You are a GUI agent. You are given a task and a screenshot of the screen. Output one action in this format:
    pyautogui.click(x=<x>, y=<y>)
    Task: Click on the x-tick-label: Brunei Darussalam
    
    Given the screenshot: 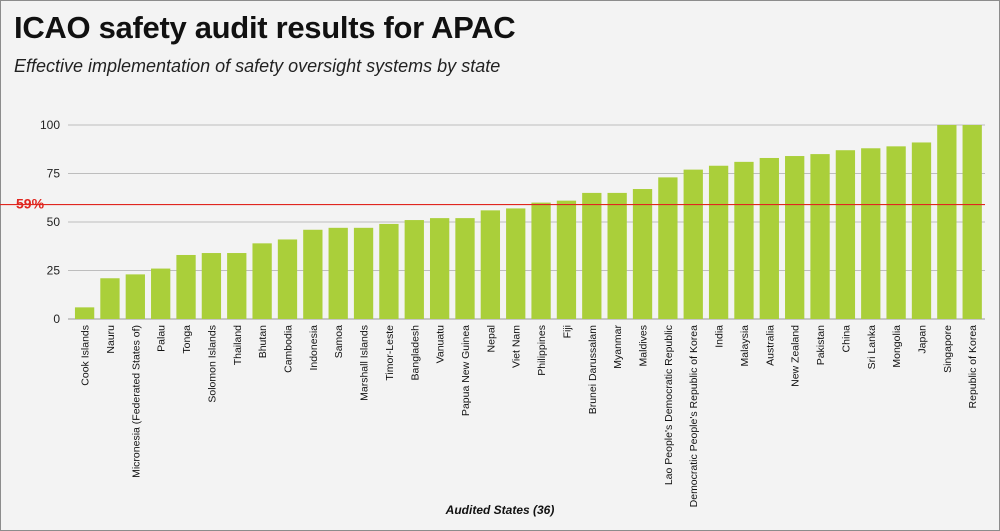 What is the action you would take?
    pyautogui.click(x=593, y=370)
    